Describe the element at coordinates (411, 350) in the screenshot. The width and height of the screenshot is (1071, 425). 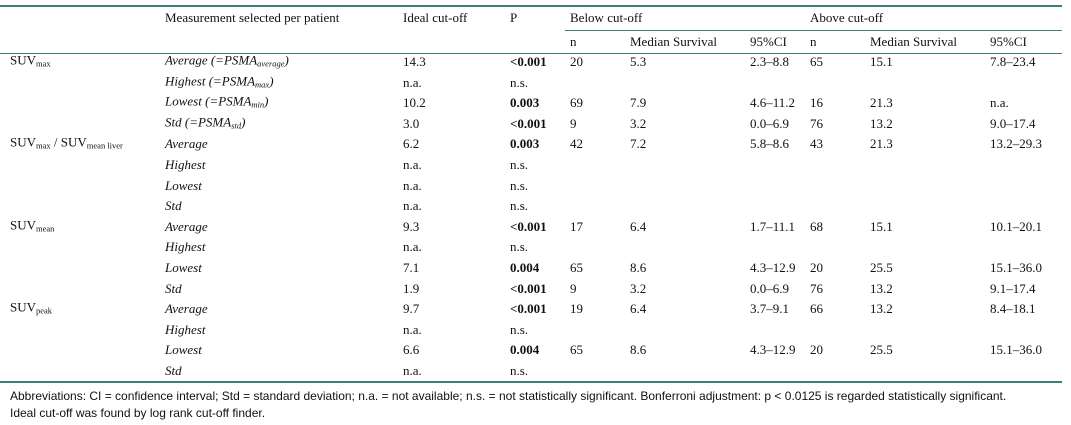
I see `cutoff-cell: 6.6` at that location.